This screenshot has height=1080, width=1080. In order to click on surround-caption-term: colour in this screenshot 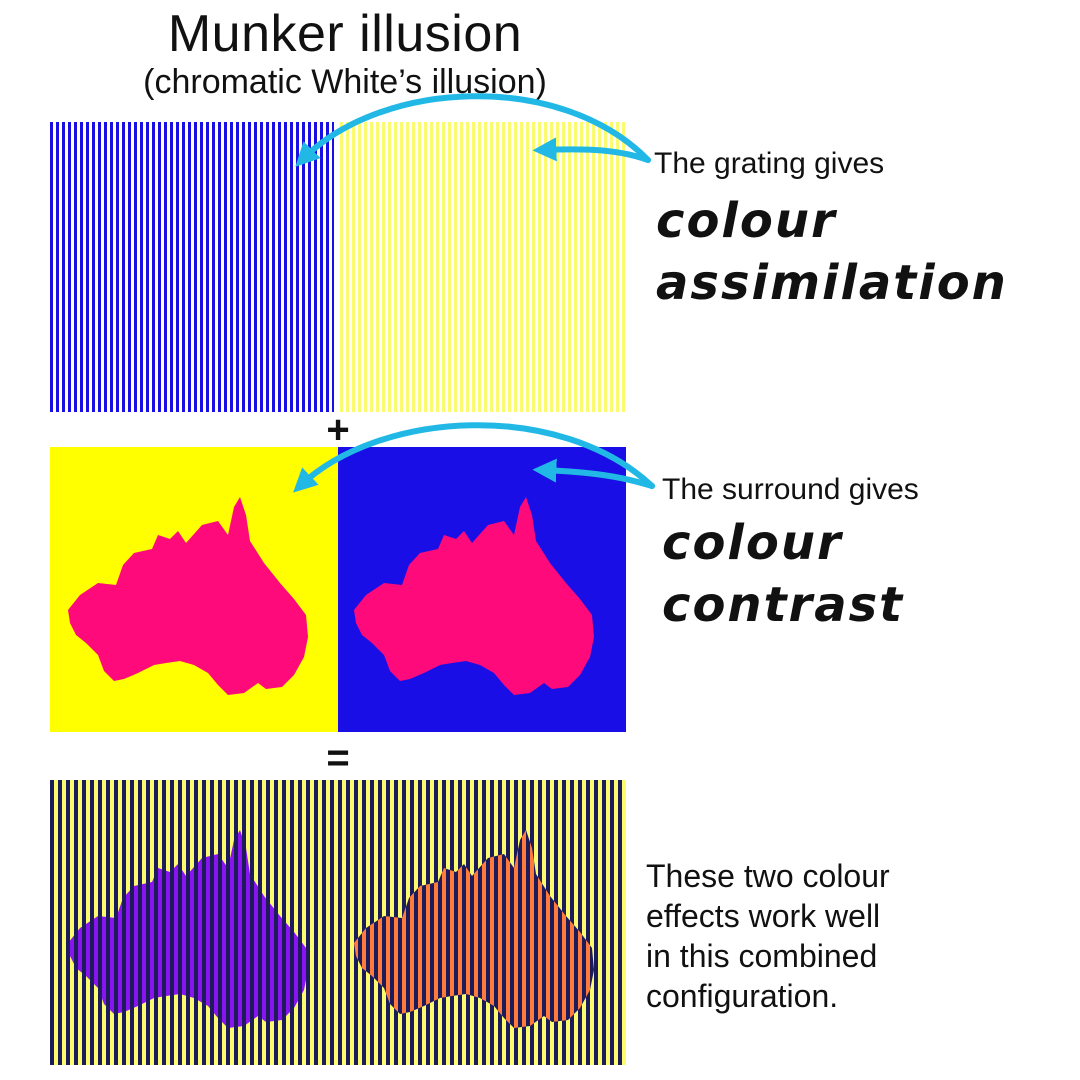, I will do `click(752, 543)`.